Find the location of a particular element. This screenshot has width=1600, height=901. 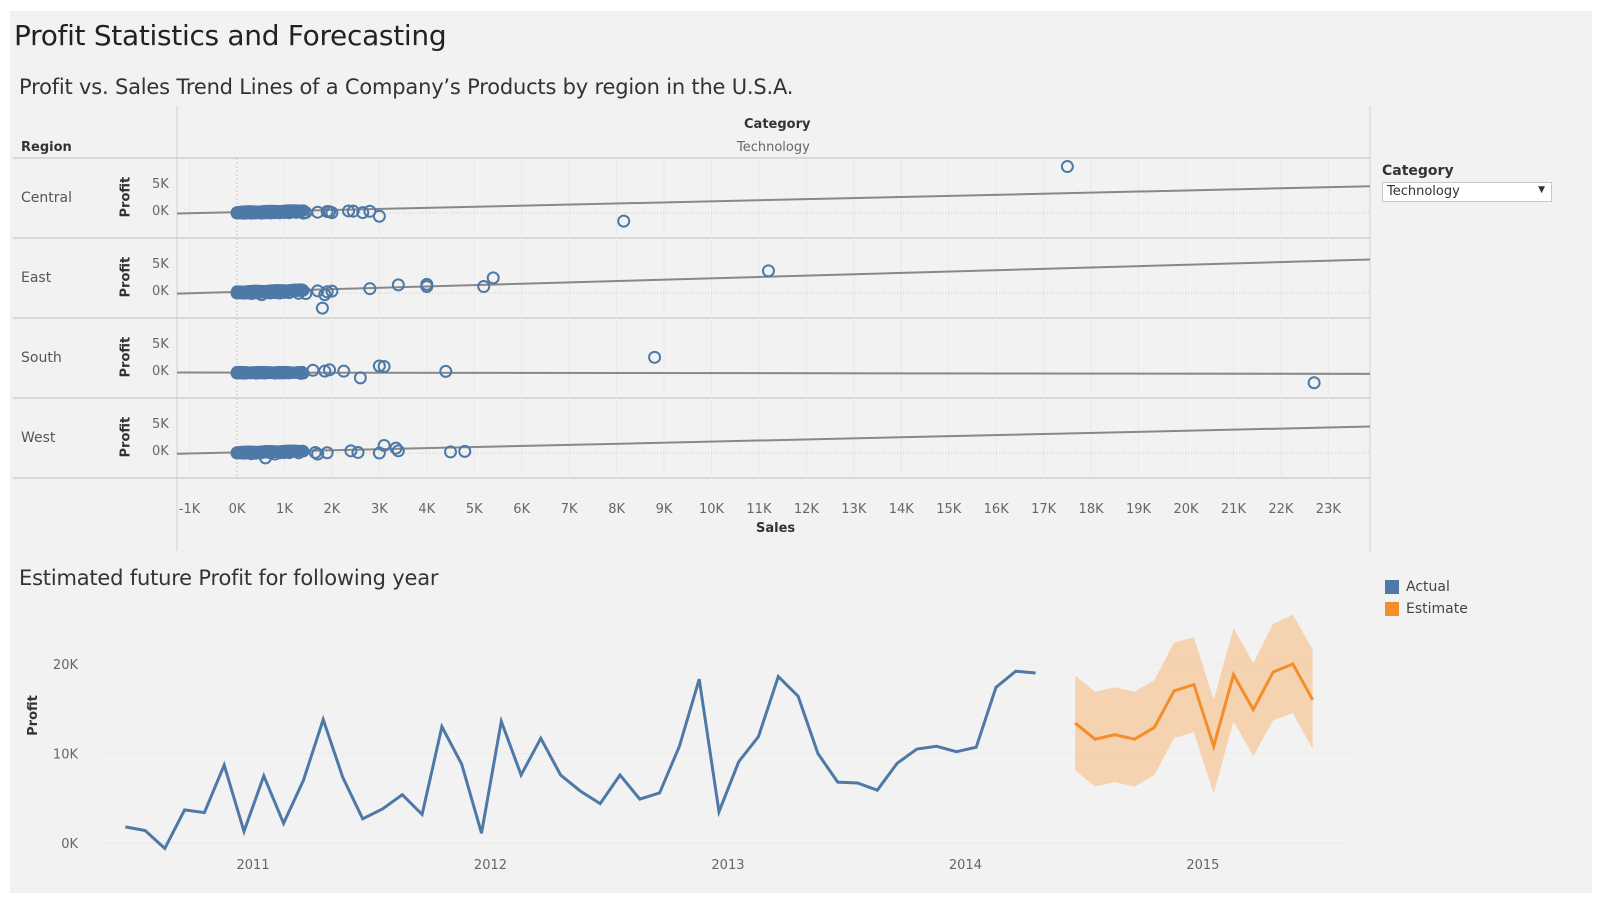

actual-line is located at coordinates (580, 760).